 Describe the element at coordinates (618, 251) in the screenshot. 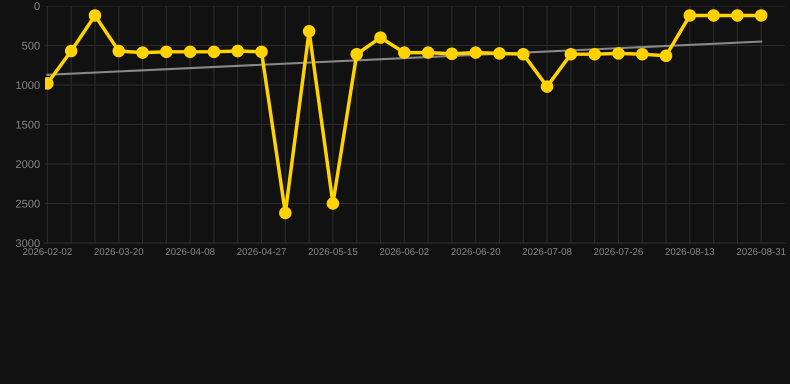

I see `x-tick-label: 2026-07-26` at that location.